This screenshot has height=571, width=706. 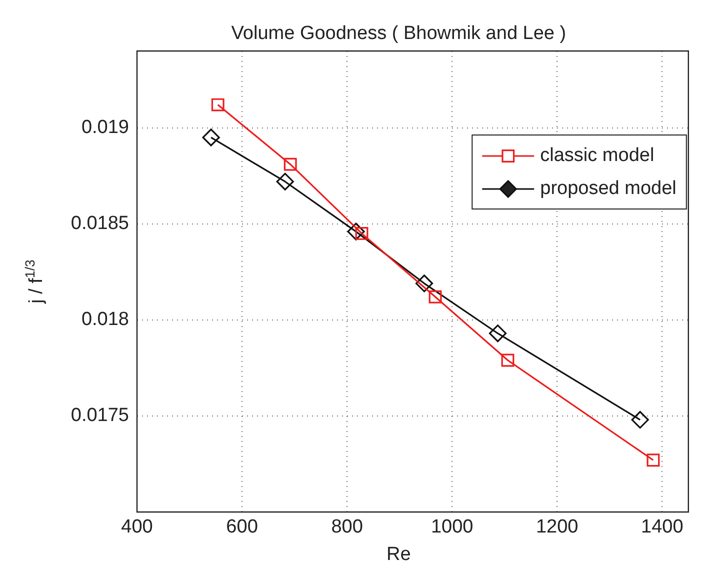 I want to click on y-tick-label: 0.0185, so click(x=99, y=223).